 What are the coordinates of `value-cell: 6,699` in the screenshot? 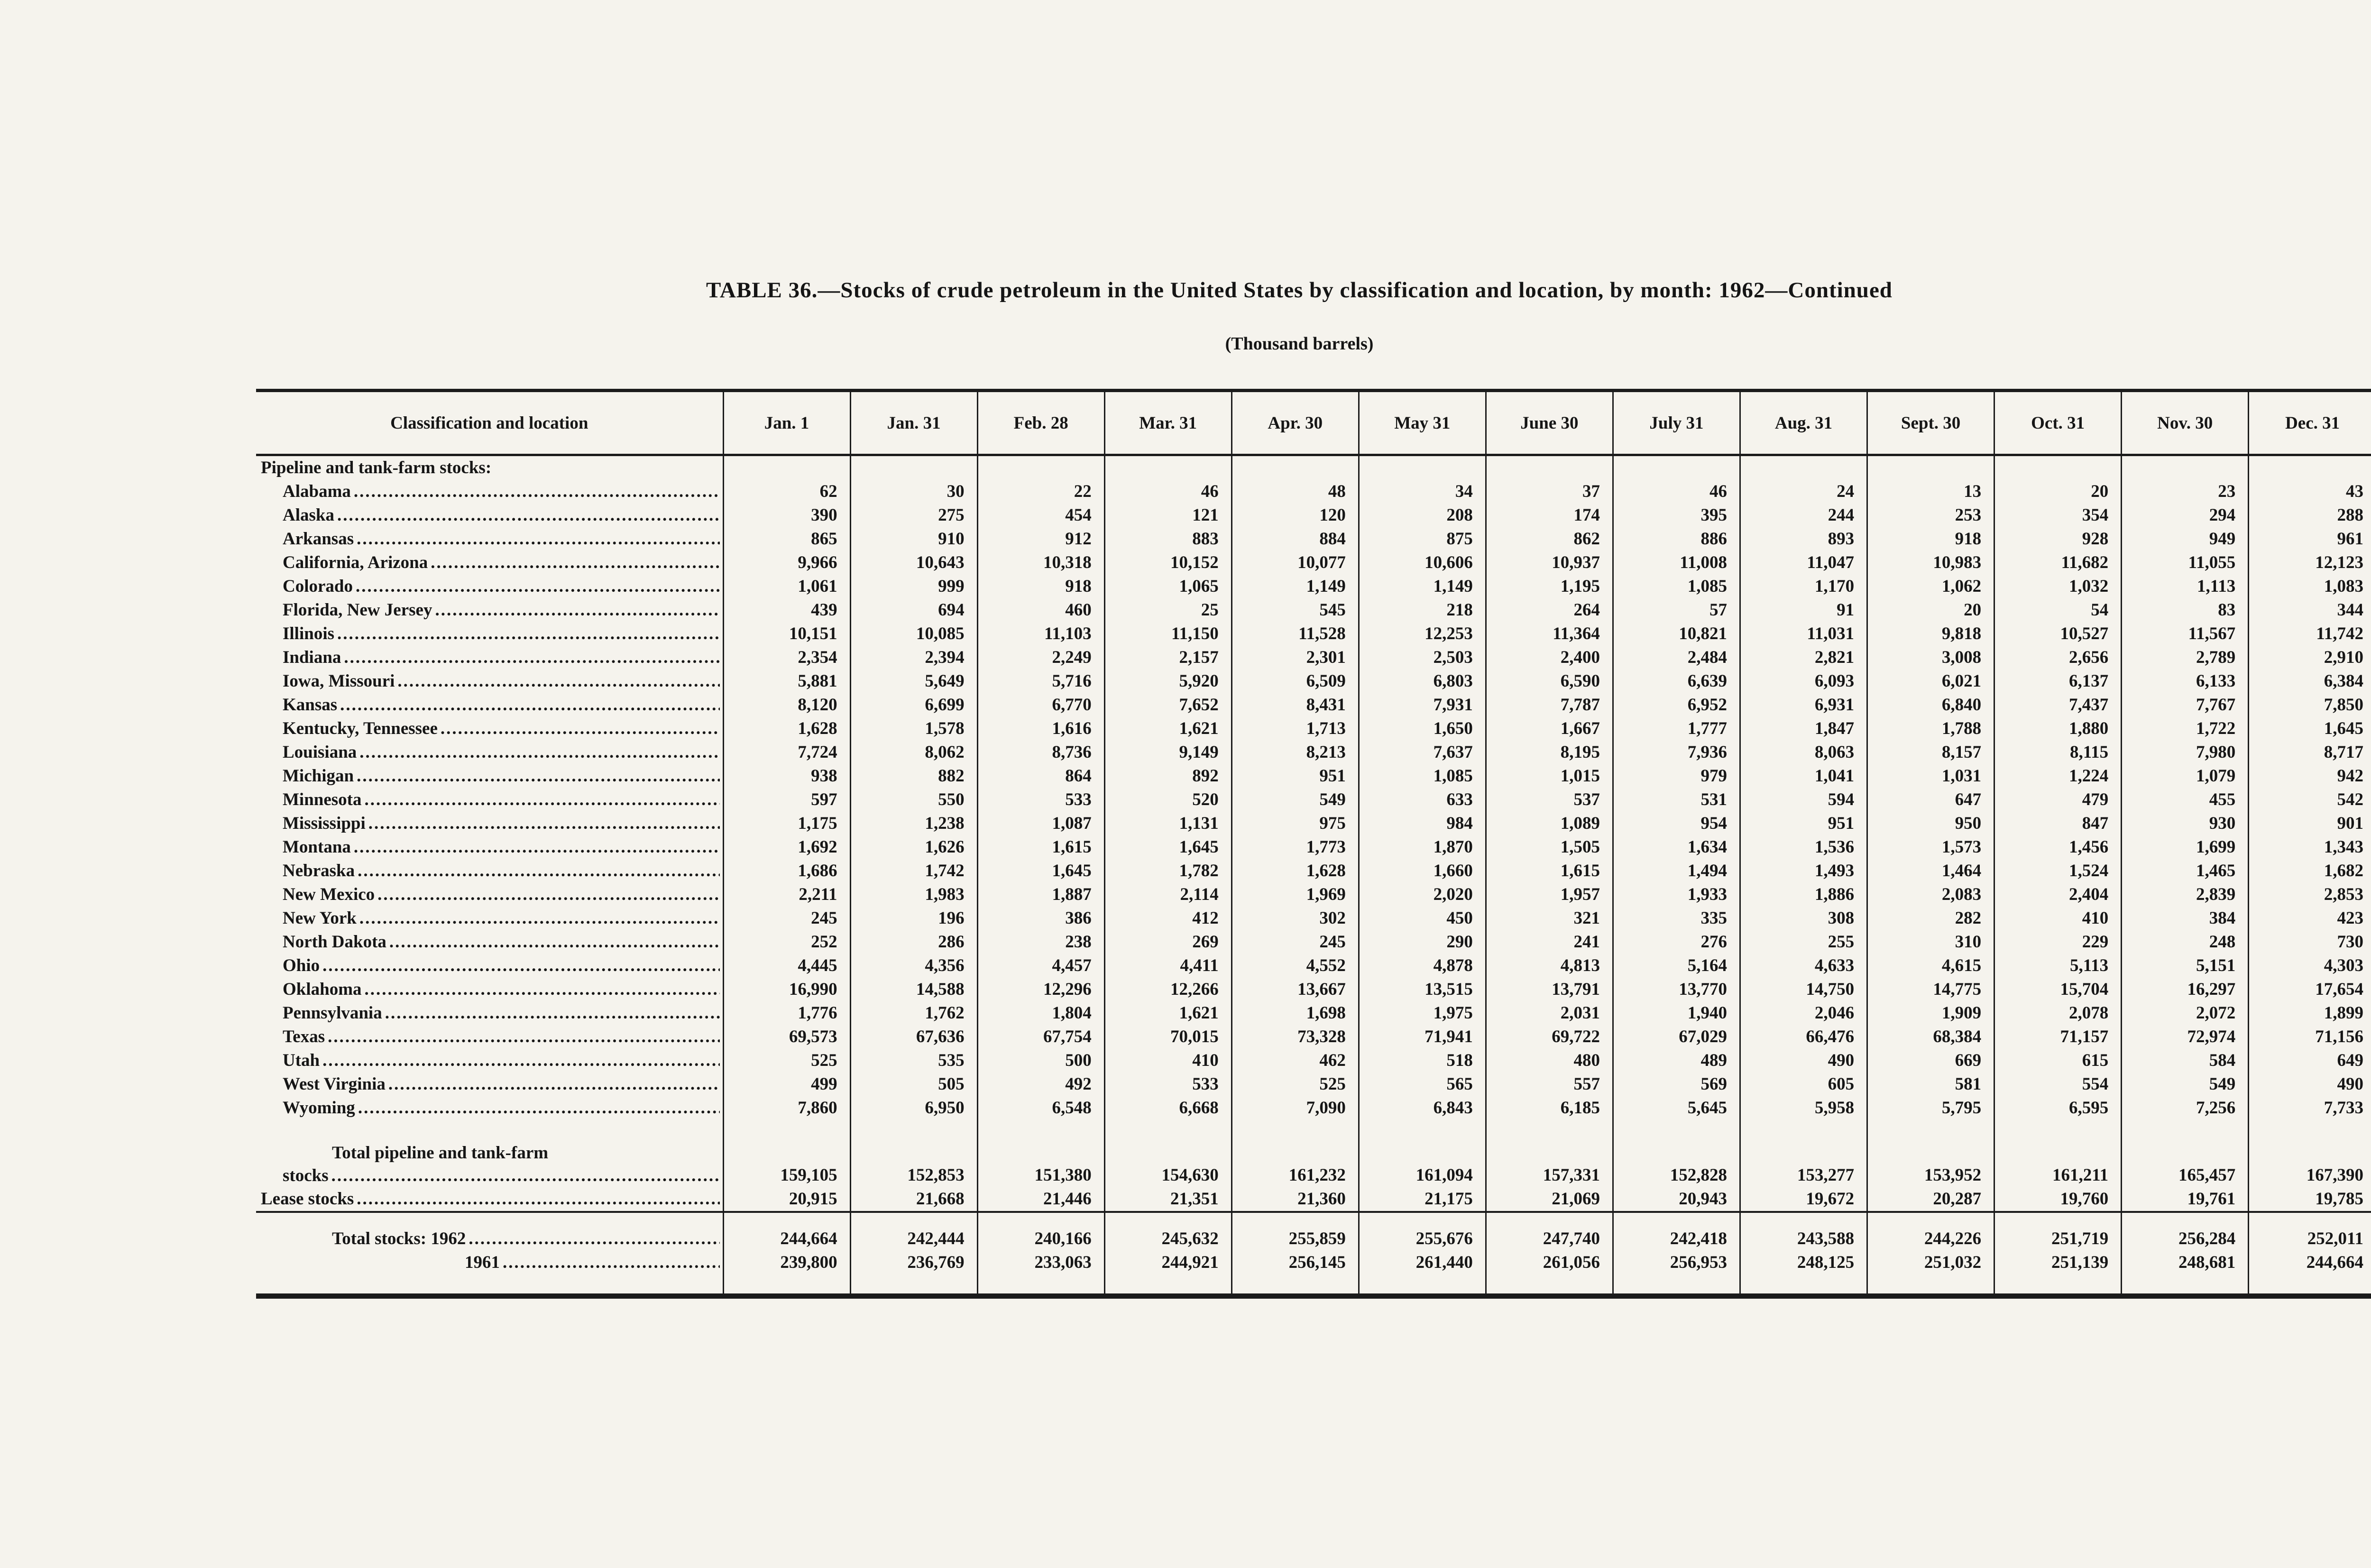 It's located at (913, 705).